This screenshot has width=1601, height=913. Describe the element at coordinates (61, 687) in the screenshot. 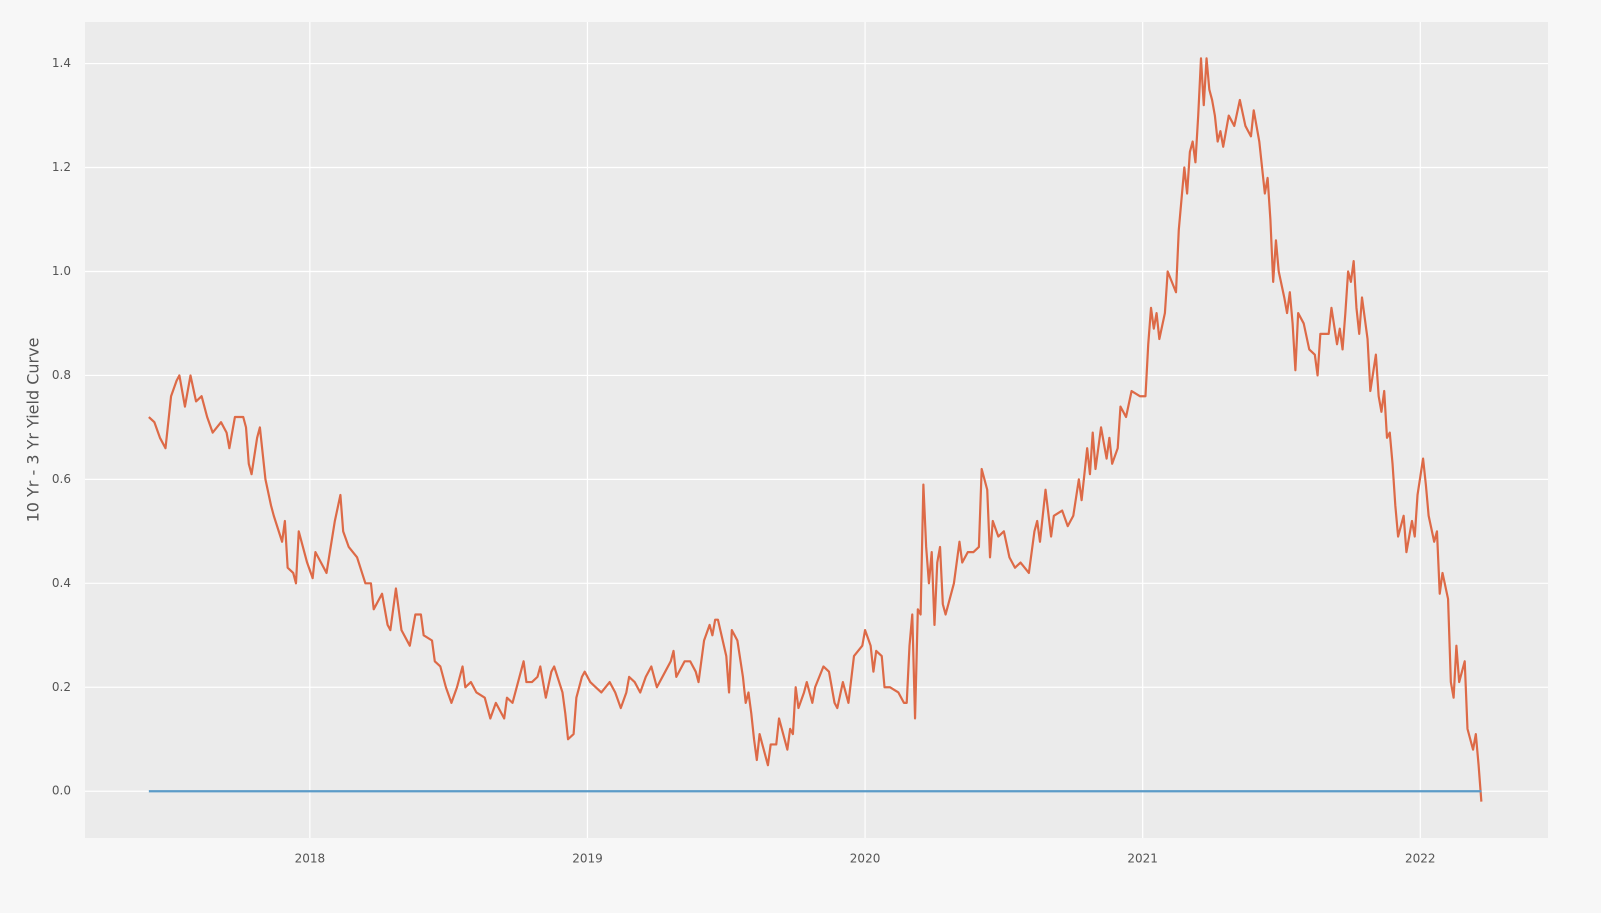

I see `y-tick-label: 0.2` at that location.